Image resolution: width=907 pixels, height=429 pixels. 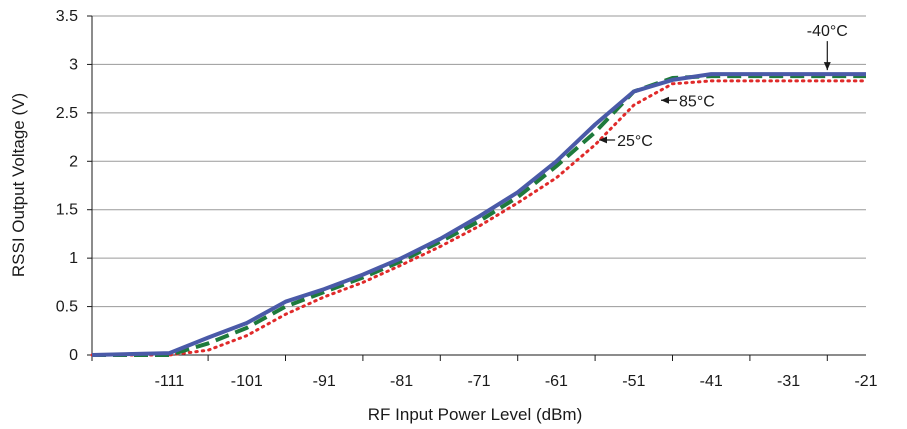 I want to click on x-tick-label: -61, so click(x=556, y=381).